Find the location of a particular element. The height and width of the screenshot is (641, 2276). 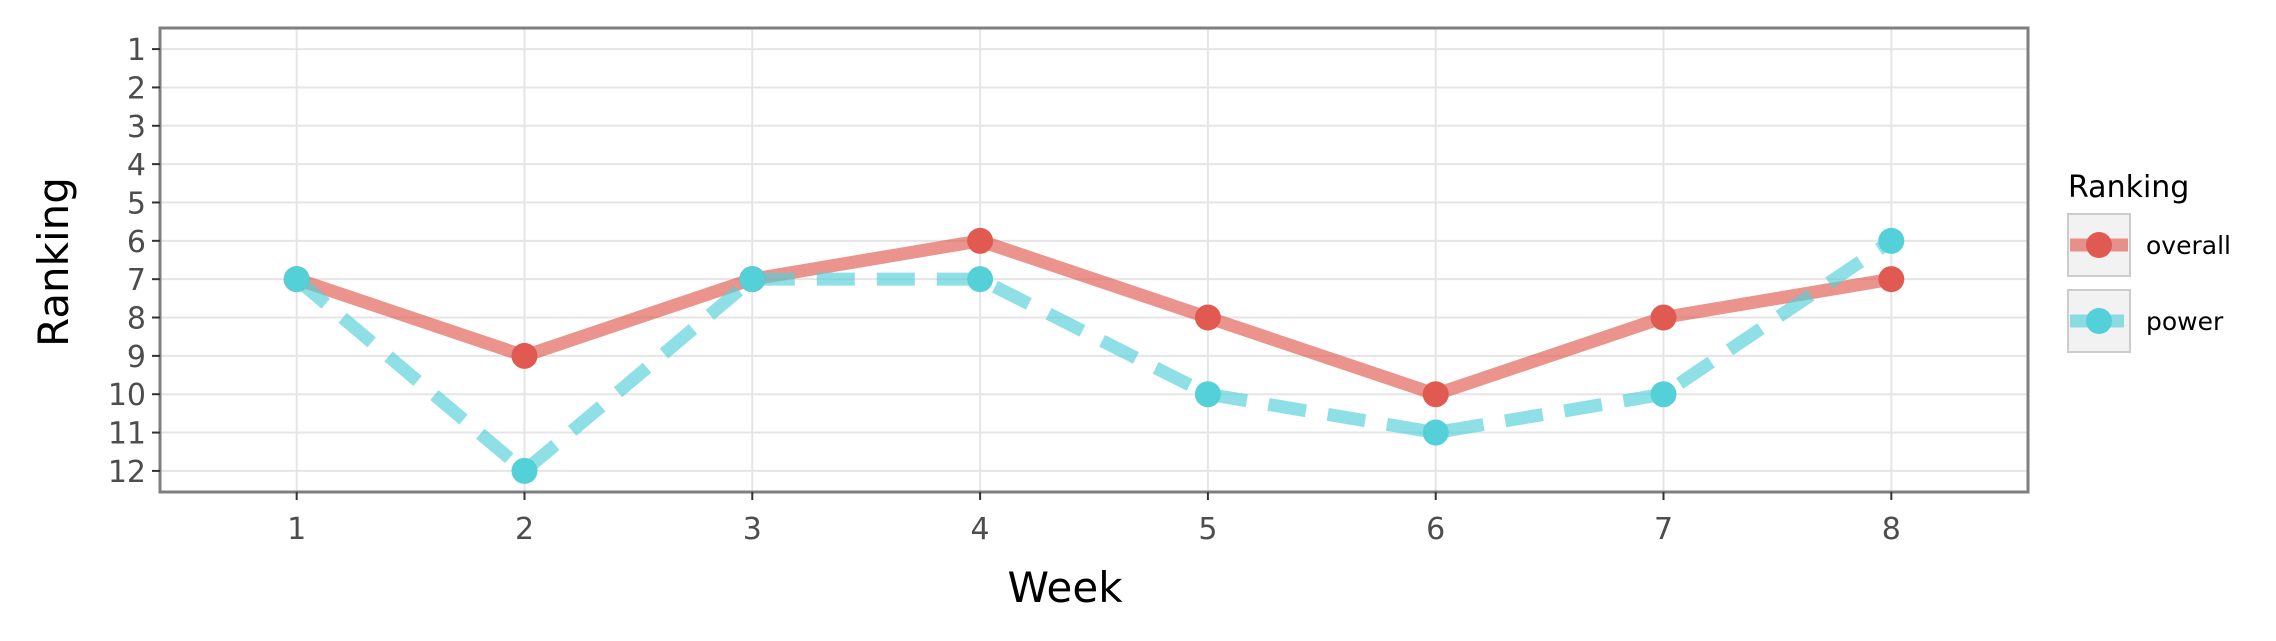

y-tick-label: 9 is located at coordinates (136, 357).